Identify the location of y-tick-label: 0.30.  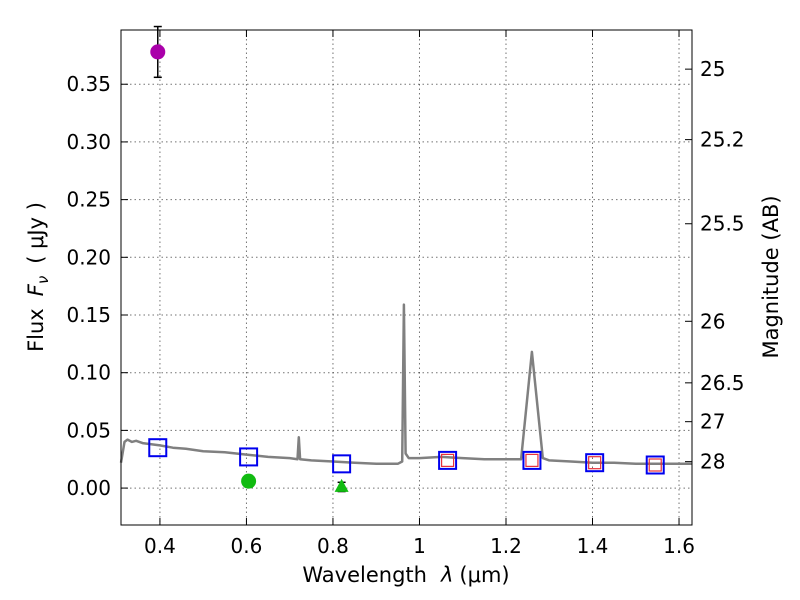
(88, 142).